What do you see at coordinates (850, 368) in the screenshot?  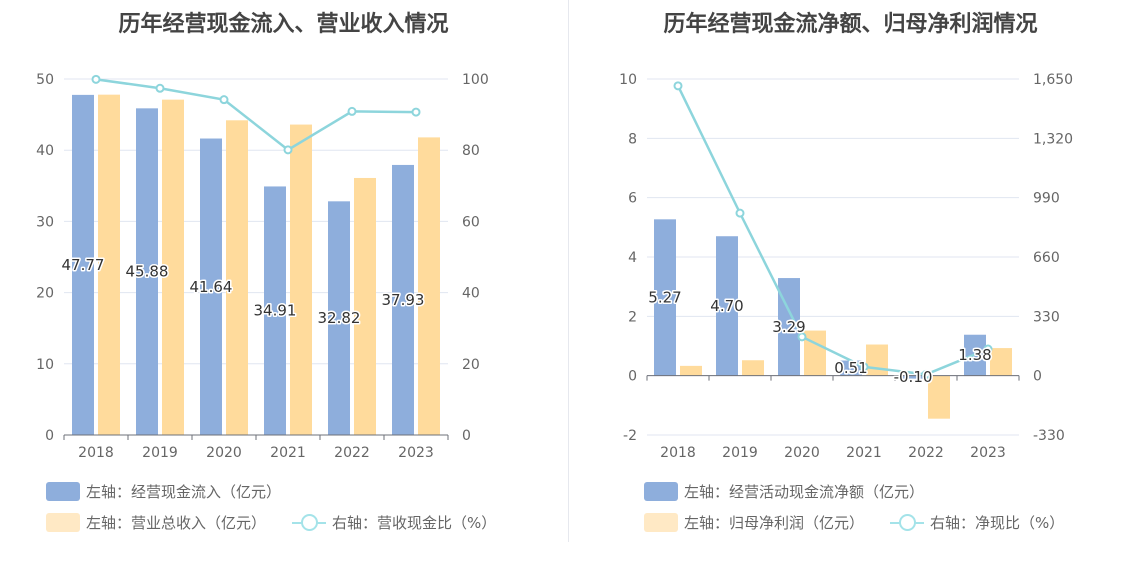 I see `data-label: 0.51` at bounding box center [850, 368].